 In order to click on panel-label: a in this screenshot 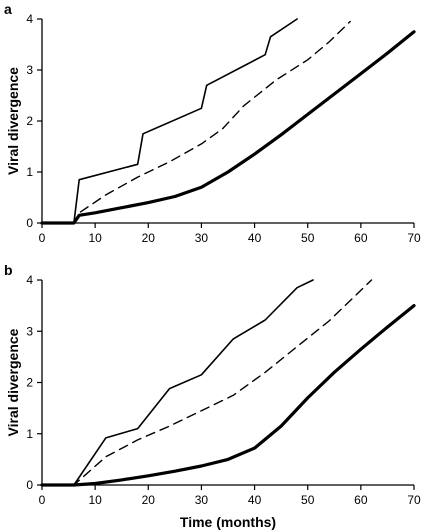, I will do `click(8, 9)`.